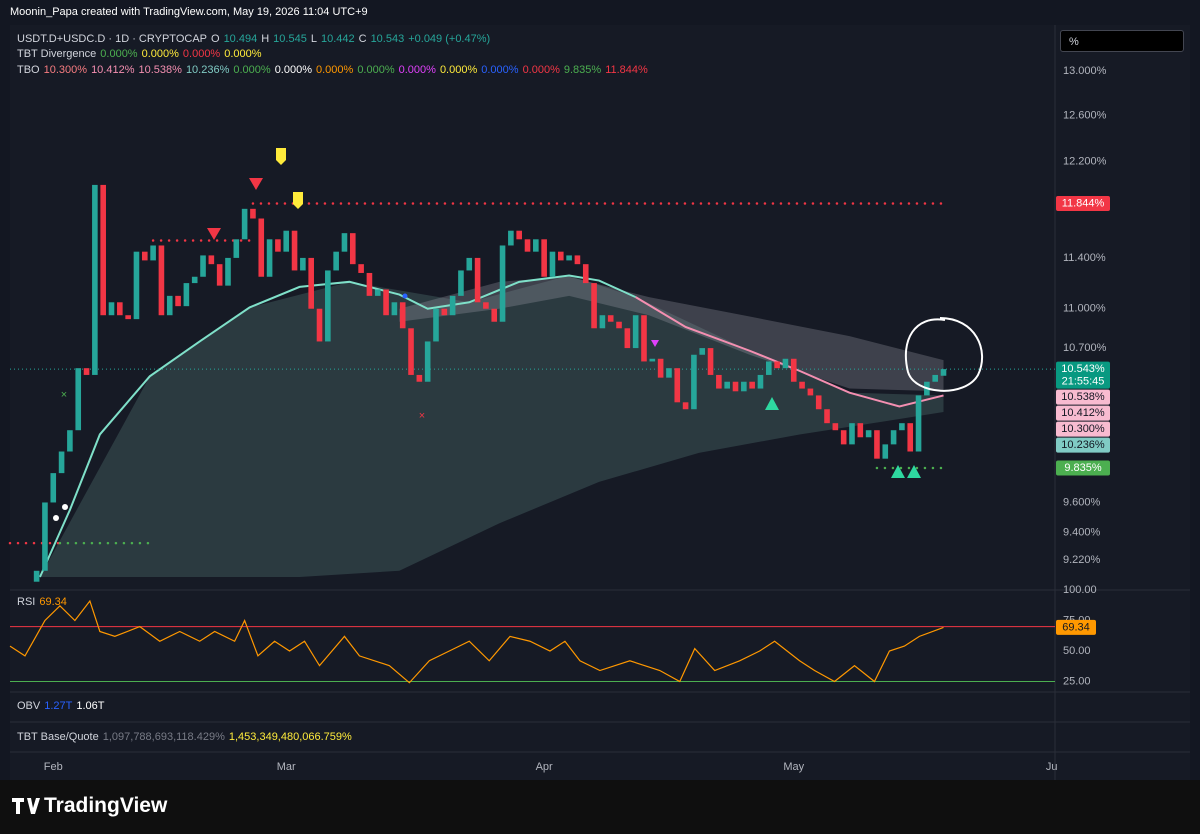 This screenshot has height=834, width=1200. Describe the element at coordinates (1084, 258) in the screenshot. I see `y-tick-label: 11.400%` at that location.